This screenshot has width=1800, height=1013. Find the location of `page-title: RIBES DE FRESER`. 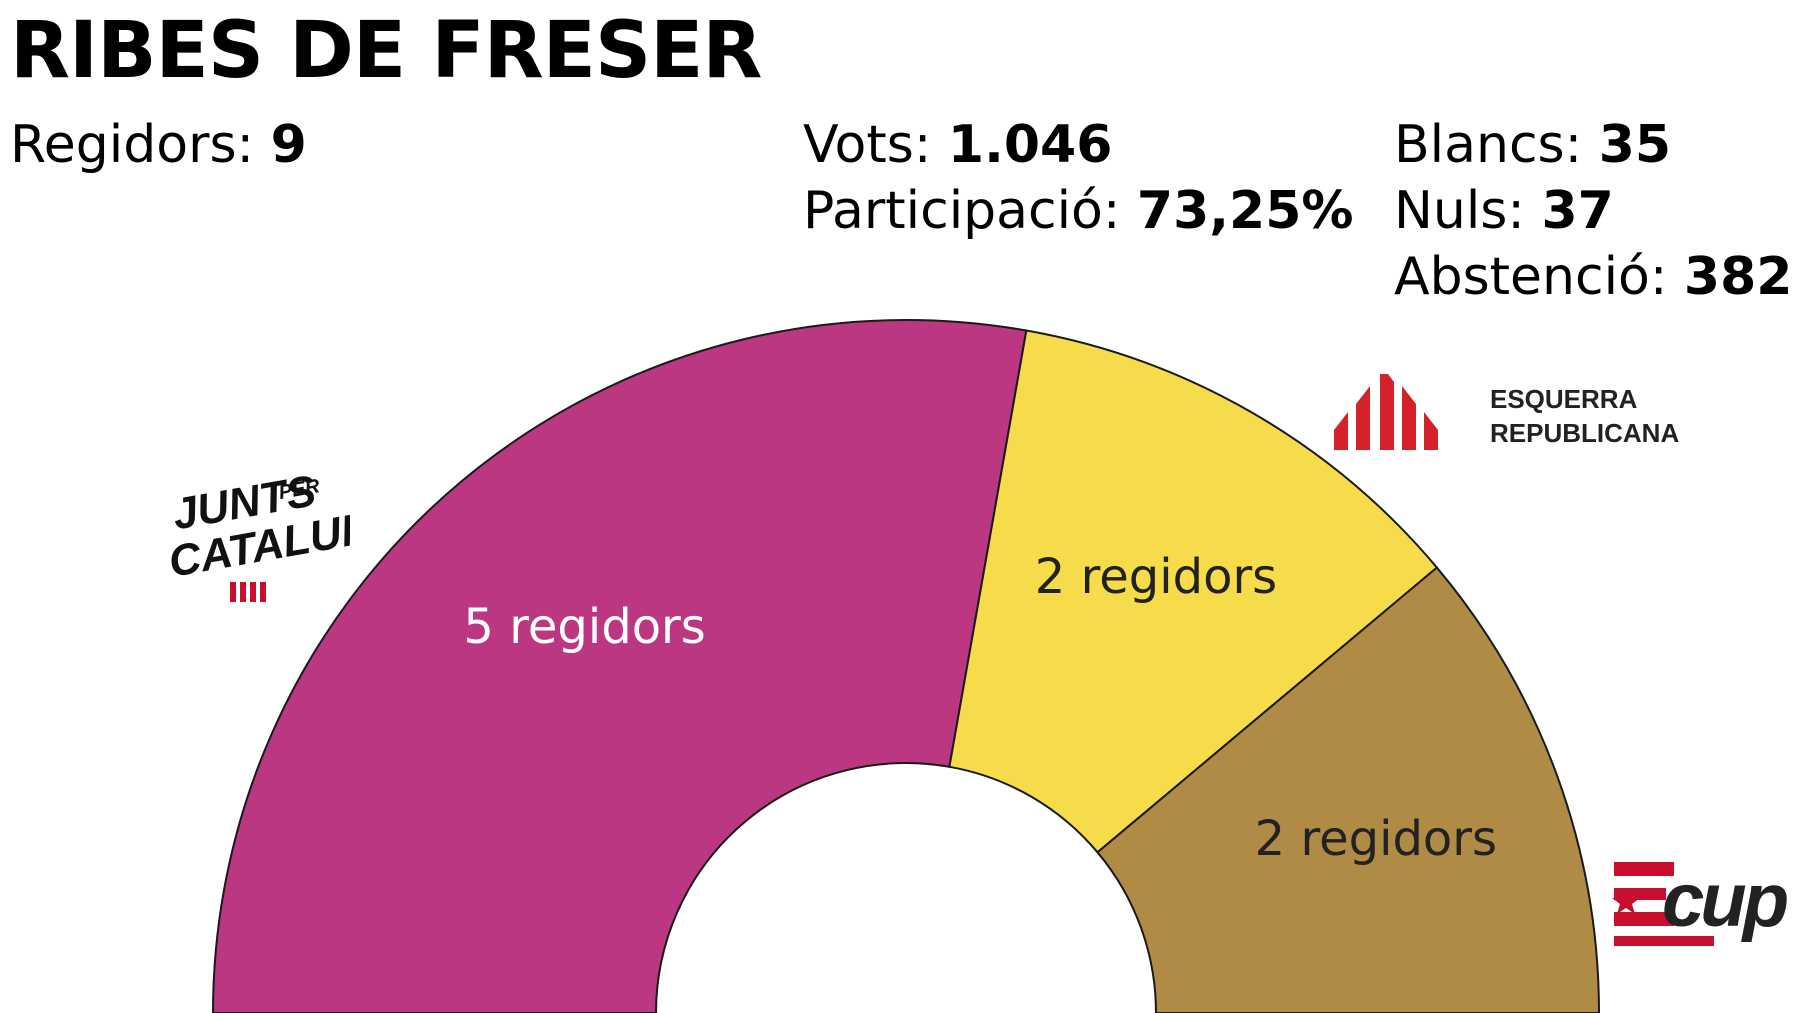

page-title: RIBES DE FRESER is located at coordinates (386, 51).